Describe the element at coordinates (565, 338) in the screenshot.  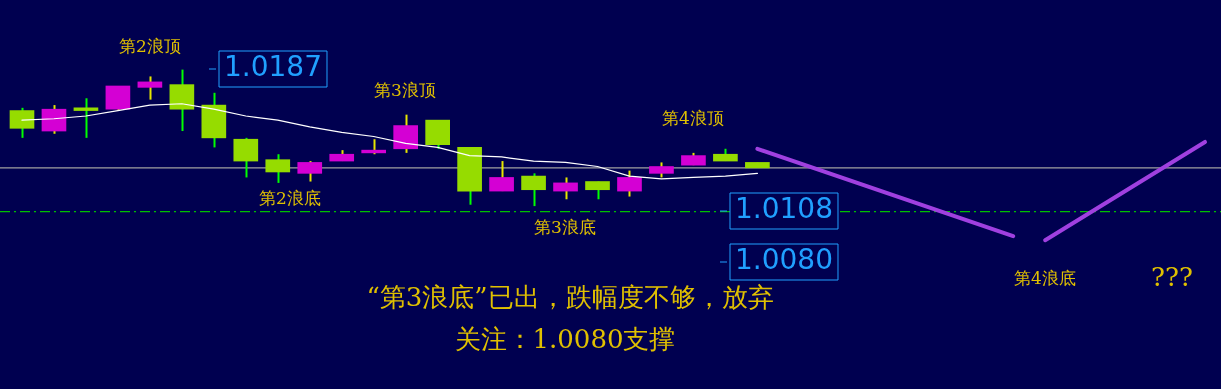
I see `text: 关注：1.0080支撑` at that location.